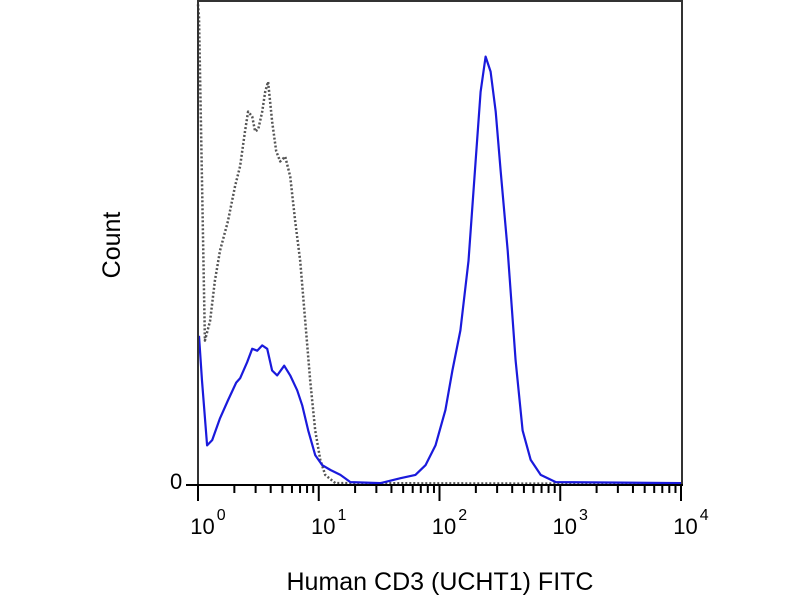 This screenshot has height=600, width=800. What do you see at coordinates (112, 245) in the screenshot?
I see `y-axis-title: Count` at bounding box center [112, 245].